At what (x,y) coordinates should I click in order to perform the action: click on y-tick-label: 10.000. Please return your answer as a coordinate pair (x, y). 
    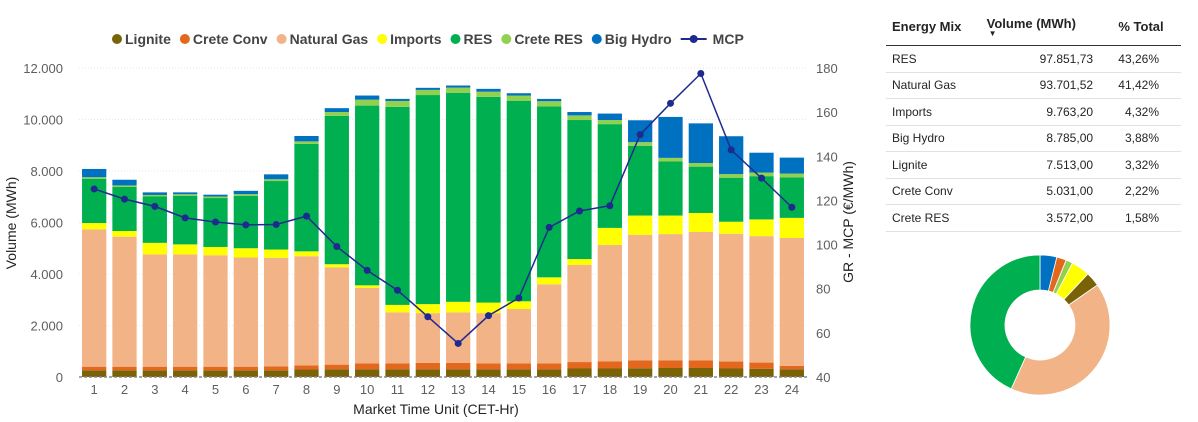
    Looking at the image, I should click on (43, 120).